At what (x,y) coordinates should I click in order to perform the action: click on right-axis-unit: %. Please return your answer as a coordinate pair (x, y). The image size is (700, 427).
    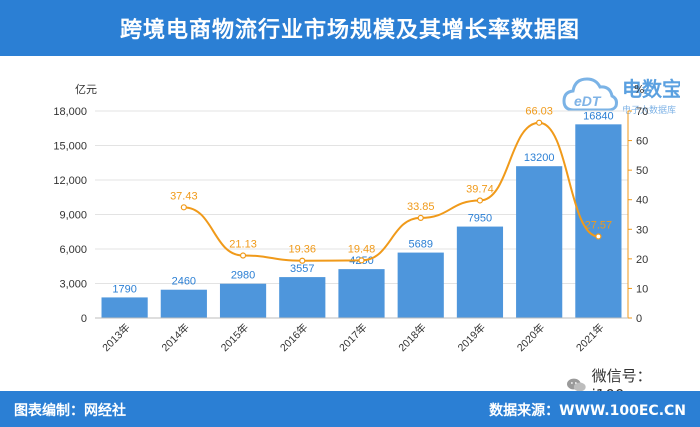
    Looking at the image, I should click on (639, 89).